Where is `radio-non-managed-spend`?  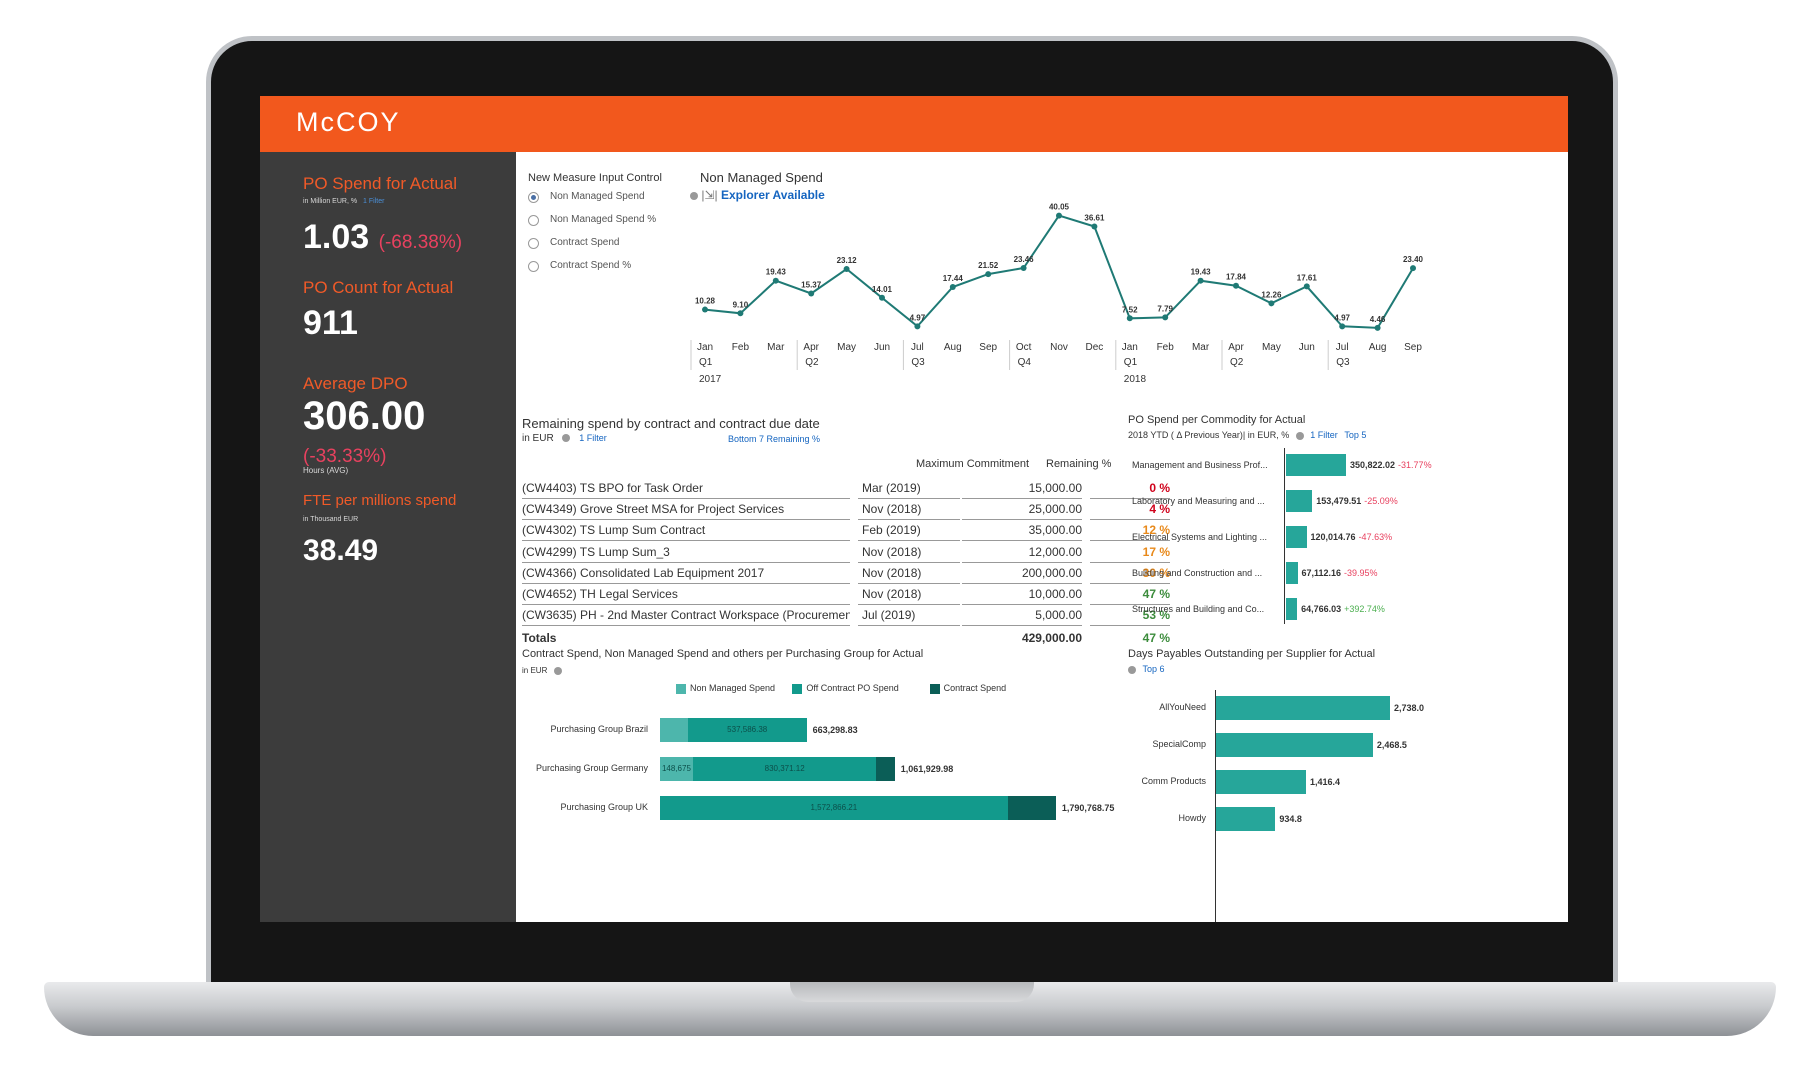 radio-non-managed-spend is located at coordinates (533, 197).